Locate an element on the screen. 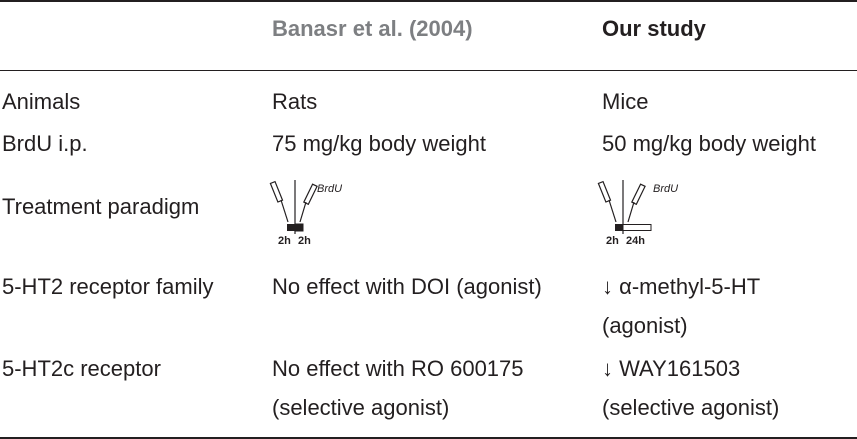 The width and height of the screenshot is (857, 439). banasr-5ht2-family: No effect with DOI (agonist) is located at coordinates (407, 286).